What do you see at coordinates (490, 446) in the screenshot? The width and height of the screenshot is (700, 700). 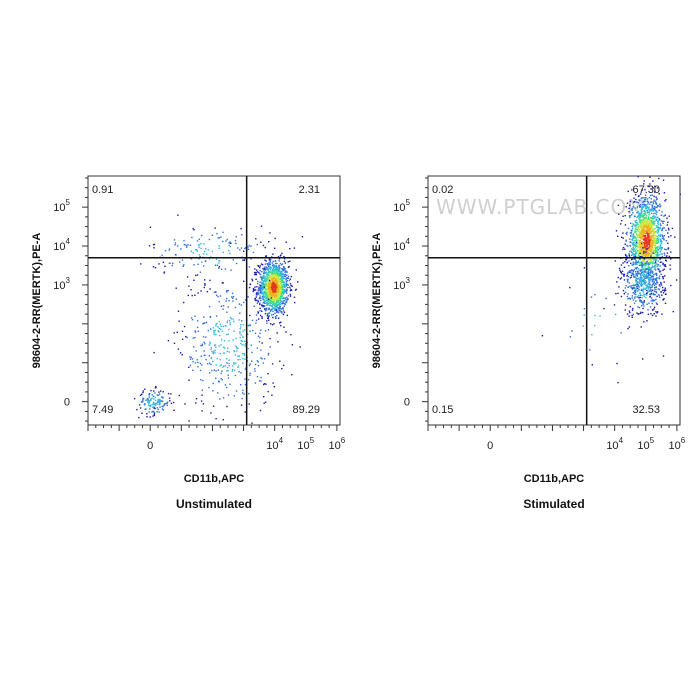 I see `x-tick-label: 0` at bounding box center [490, 446].